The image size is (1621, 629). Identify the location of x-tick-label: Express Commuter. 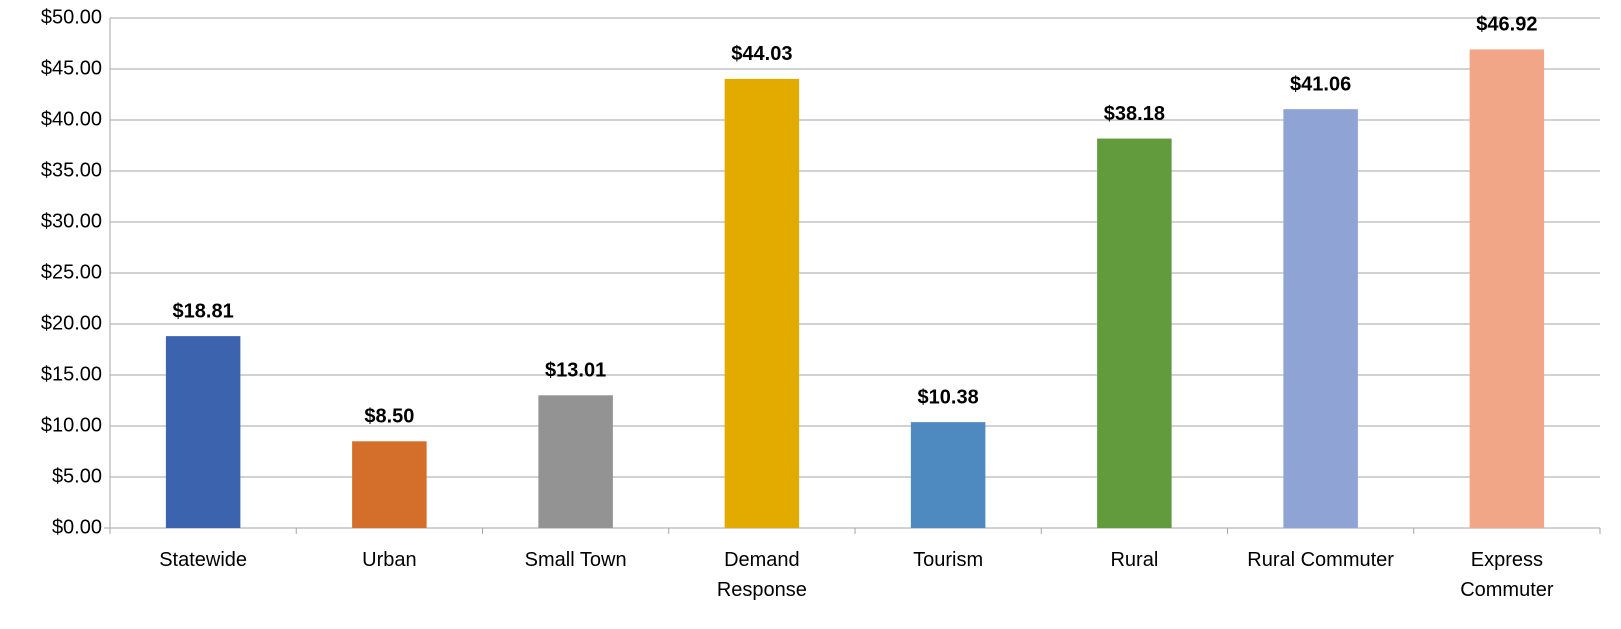
(1507, 575).